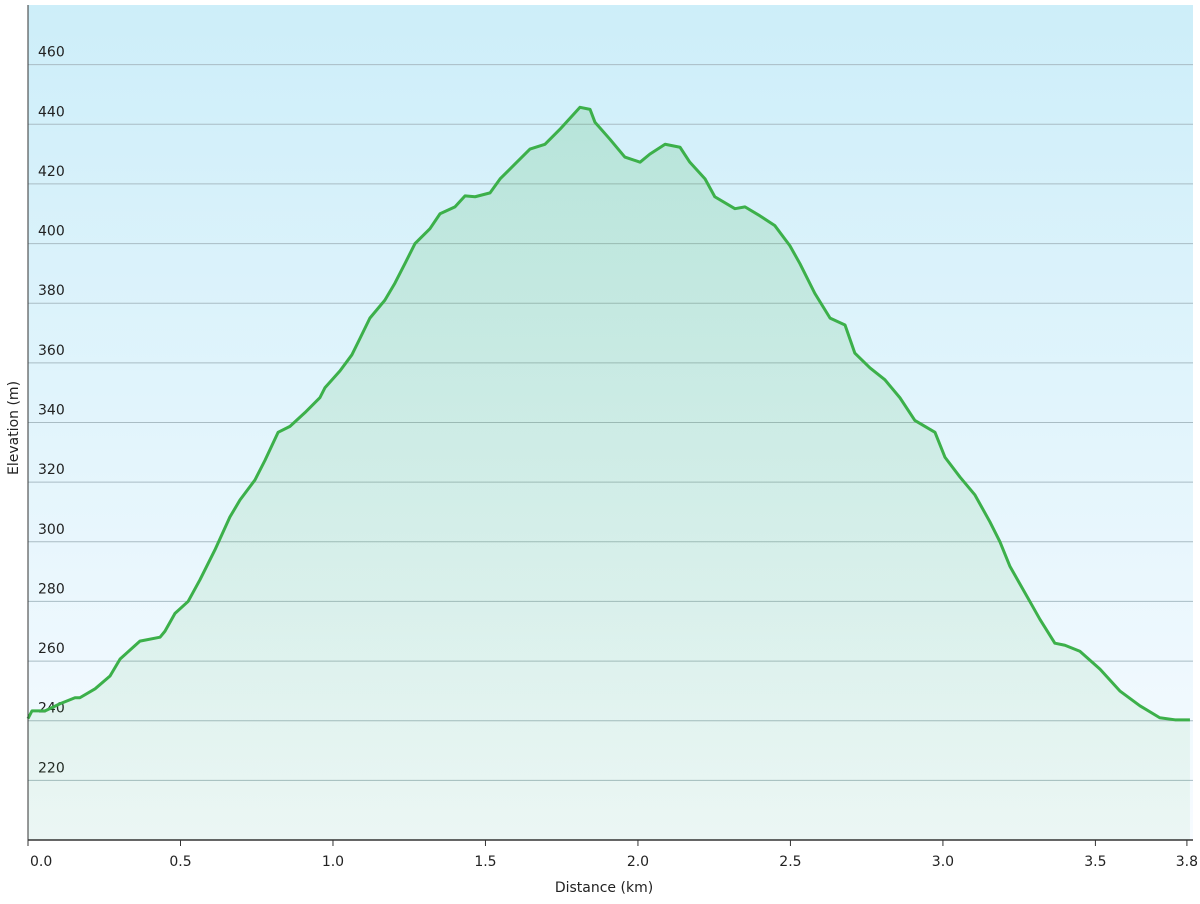 This screenshot has height=904, width=1200. I want to click on y-tick-label: 280, so click(51, 589).